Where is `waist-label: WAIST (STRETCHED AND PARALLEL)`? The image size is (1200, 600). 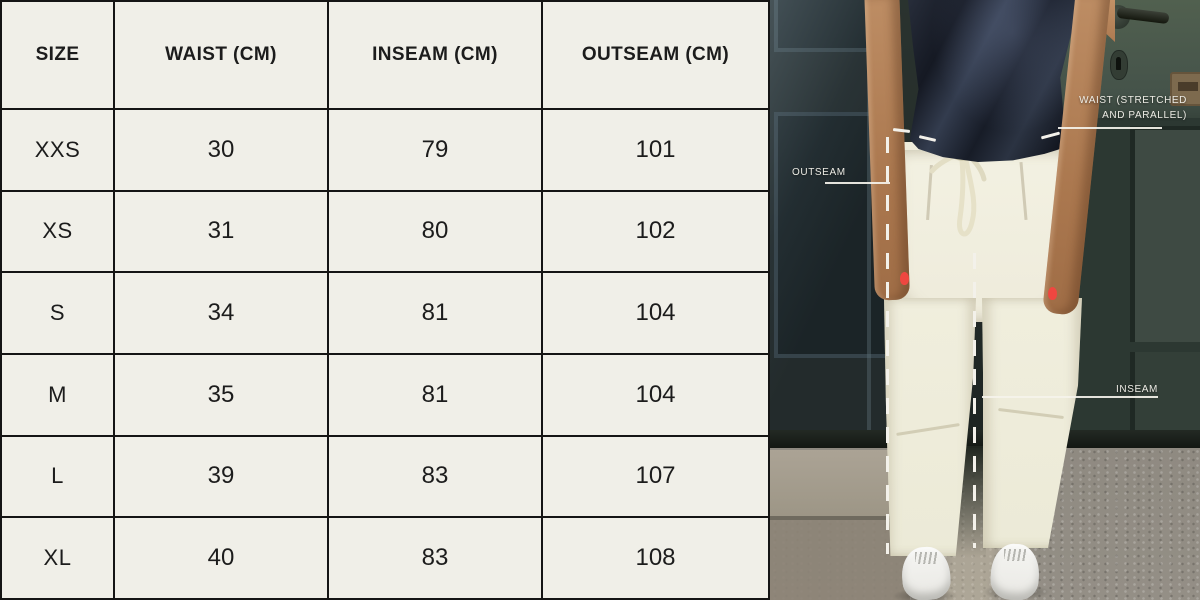 waist-label: WAIST (STRETCHED AND PARALLEL) is located at coordinates (1133, 108).